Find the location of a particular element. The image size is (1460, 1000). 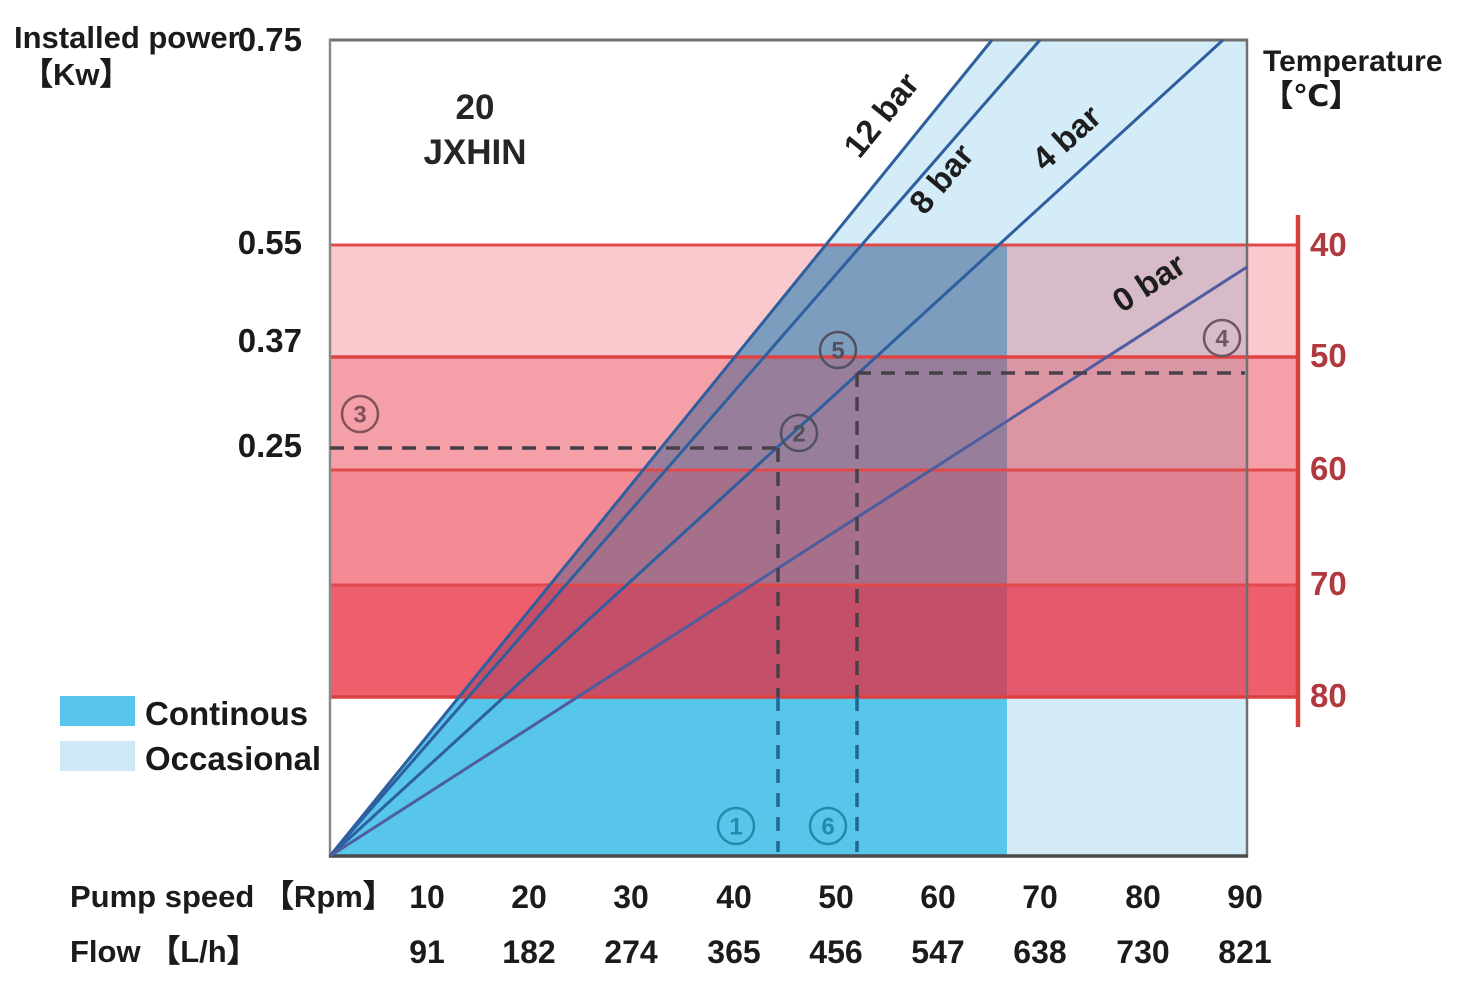

speed-tick-80: 80 is located at coordinates (1143, 897).